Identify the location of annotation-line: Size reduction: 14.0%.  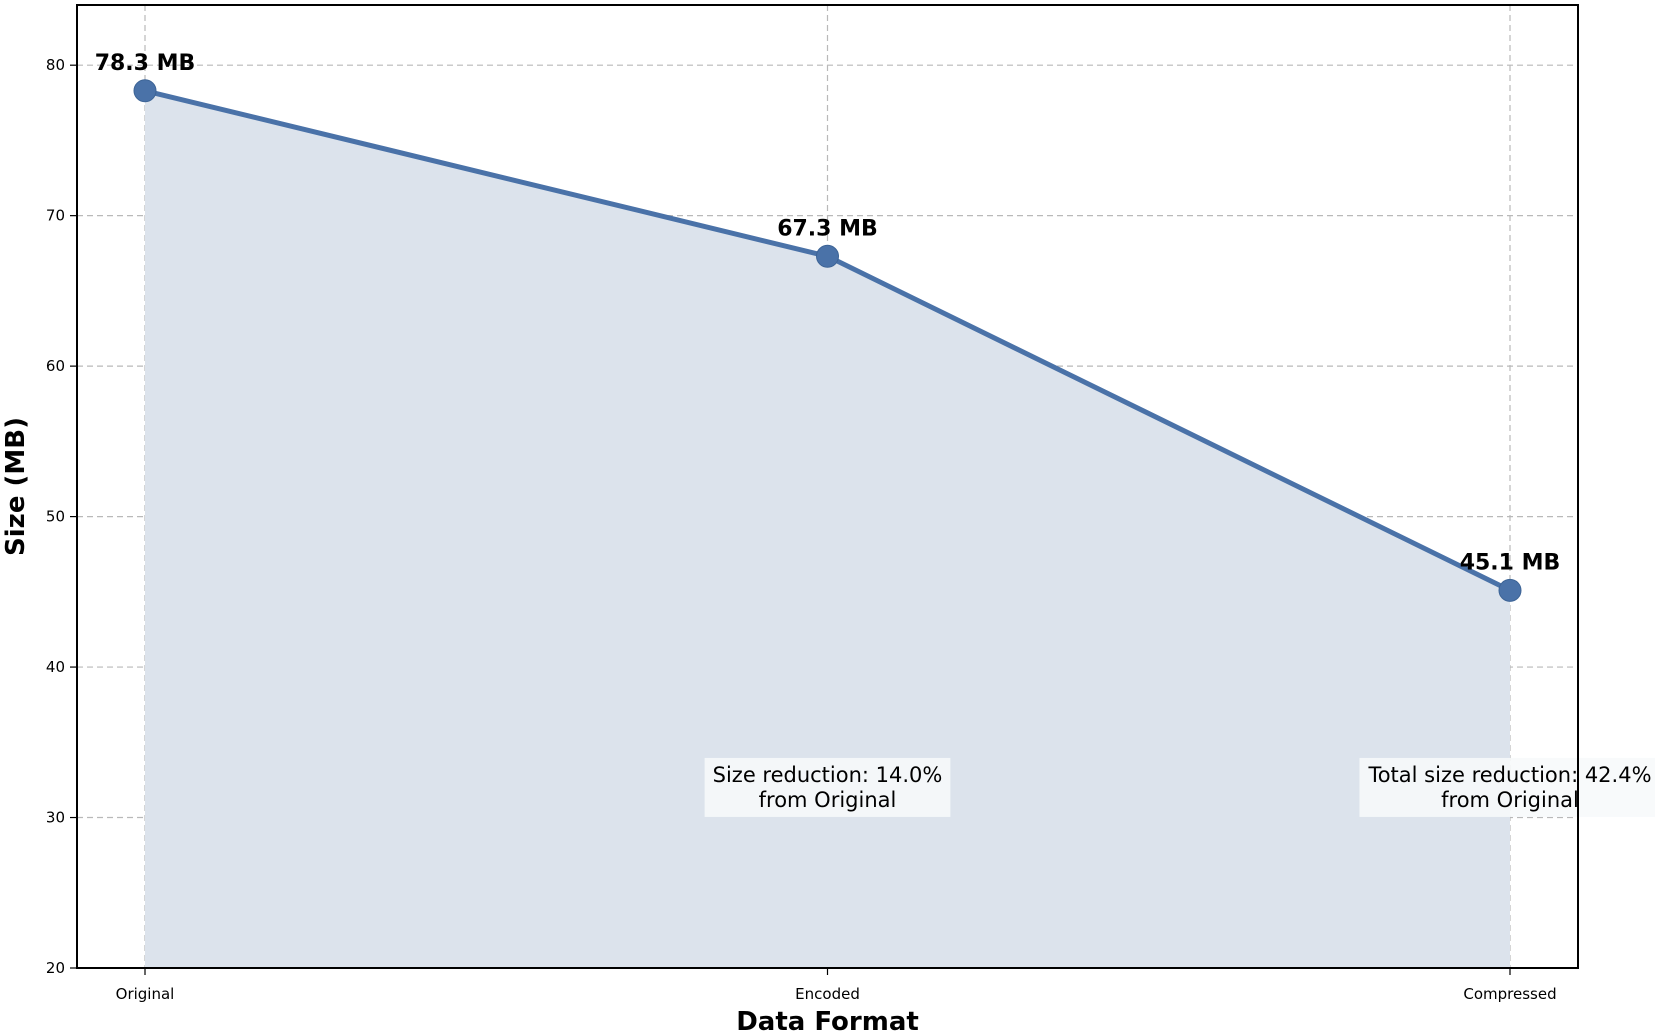
(828, 775).